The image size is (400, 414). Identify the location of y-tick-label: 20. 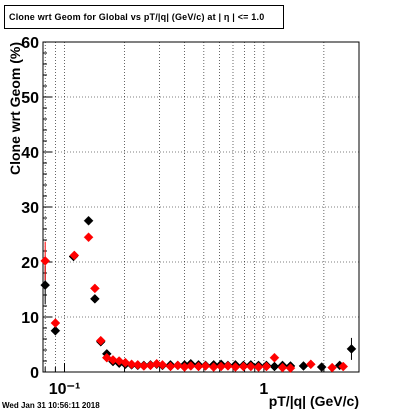
(30, 263).